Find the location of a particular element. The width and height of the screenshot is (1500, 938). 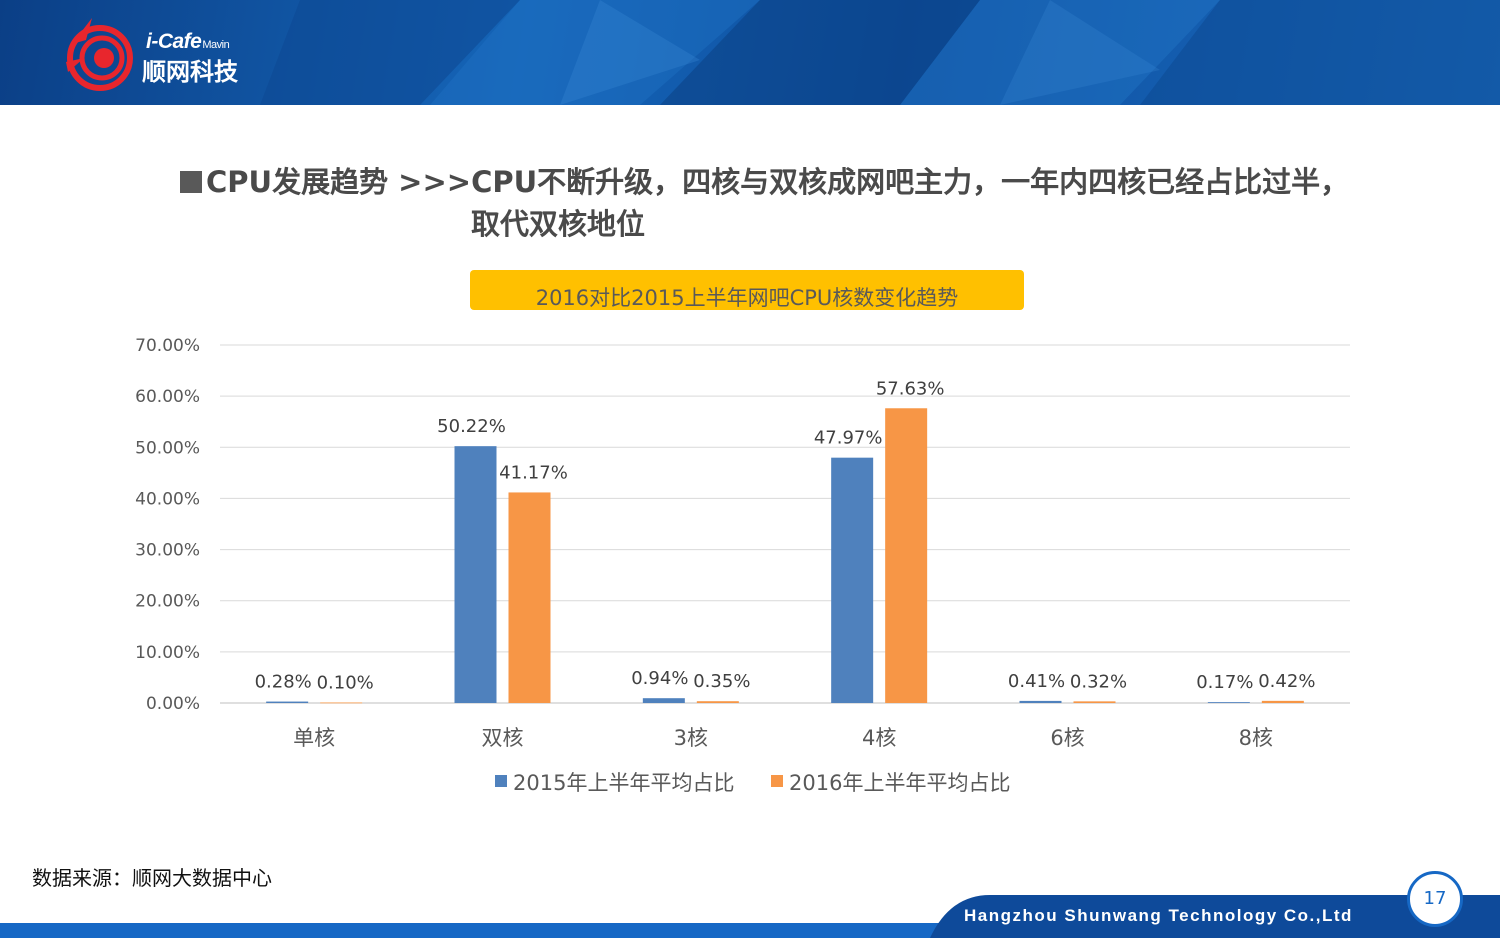

data-label: 47.97% is located at coordinates (848, 438).